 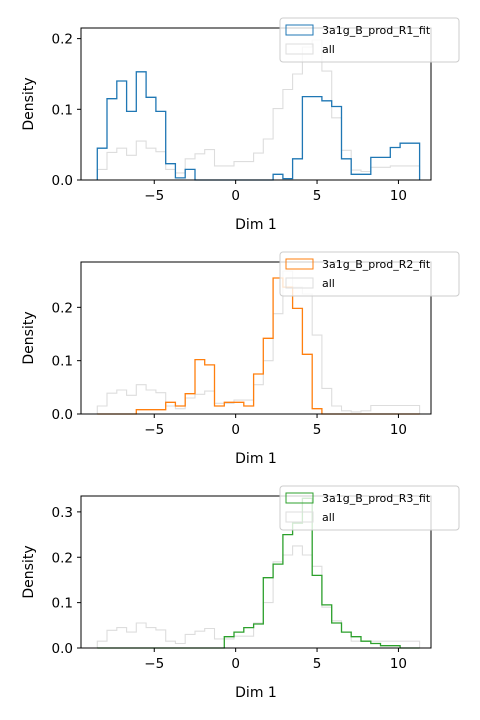 I want to click on y-tick-label: 0.3, so click(x=62, y=513).